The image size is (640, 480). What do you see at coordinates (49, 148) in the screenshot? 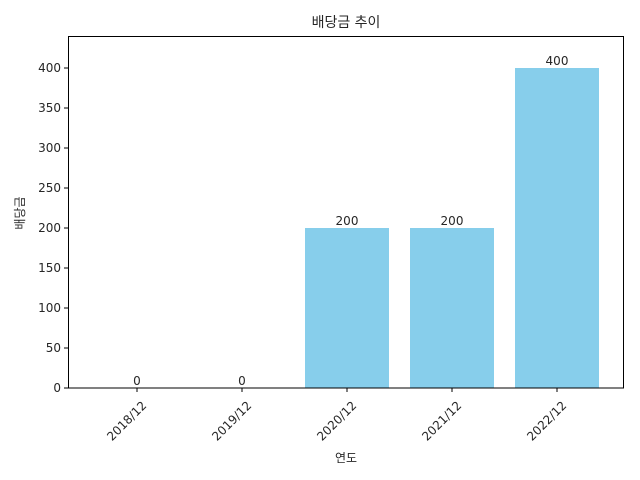
I see `y-tick-label: 300` at bounding box center [49, 148].